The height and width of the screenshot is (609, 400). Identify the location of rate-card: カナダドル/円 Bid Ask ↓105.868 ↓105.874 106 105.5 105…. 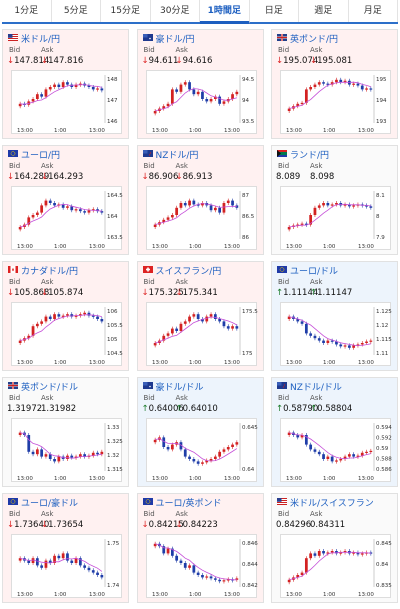
(65, 316).